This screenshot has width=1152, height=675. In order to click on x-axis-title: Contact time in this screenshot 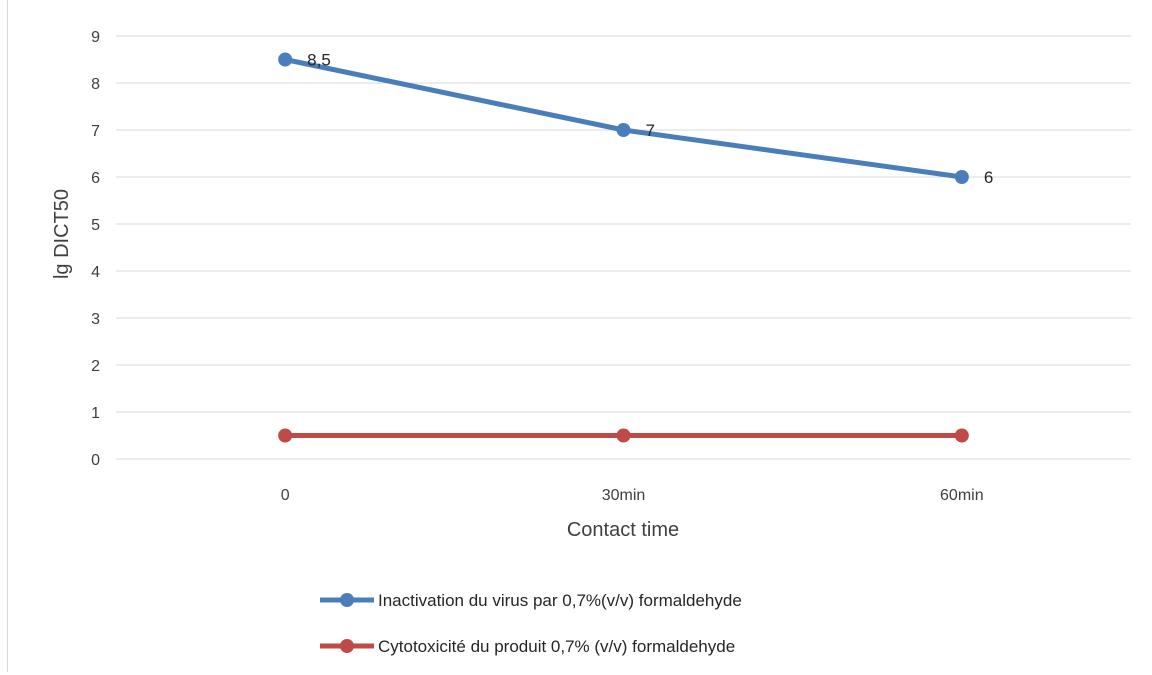, I will do `click(623, 530)`.